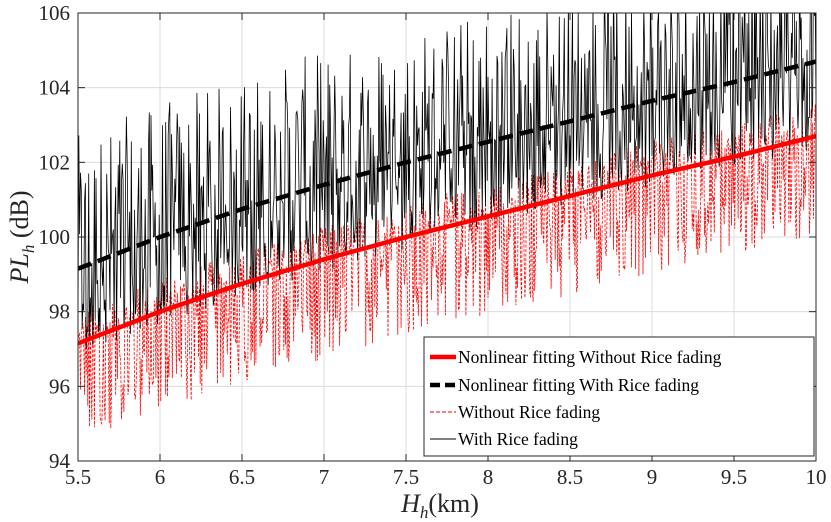 This screenshot has width=831, height=522. I want to click on legend-label-rice: With Rice fading, so click(518, 439).